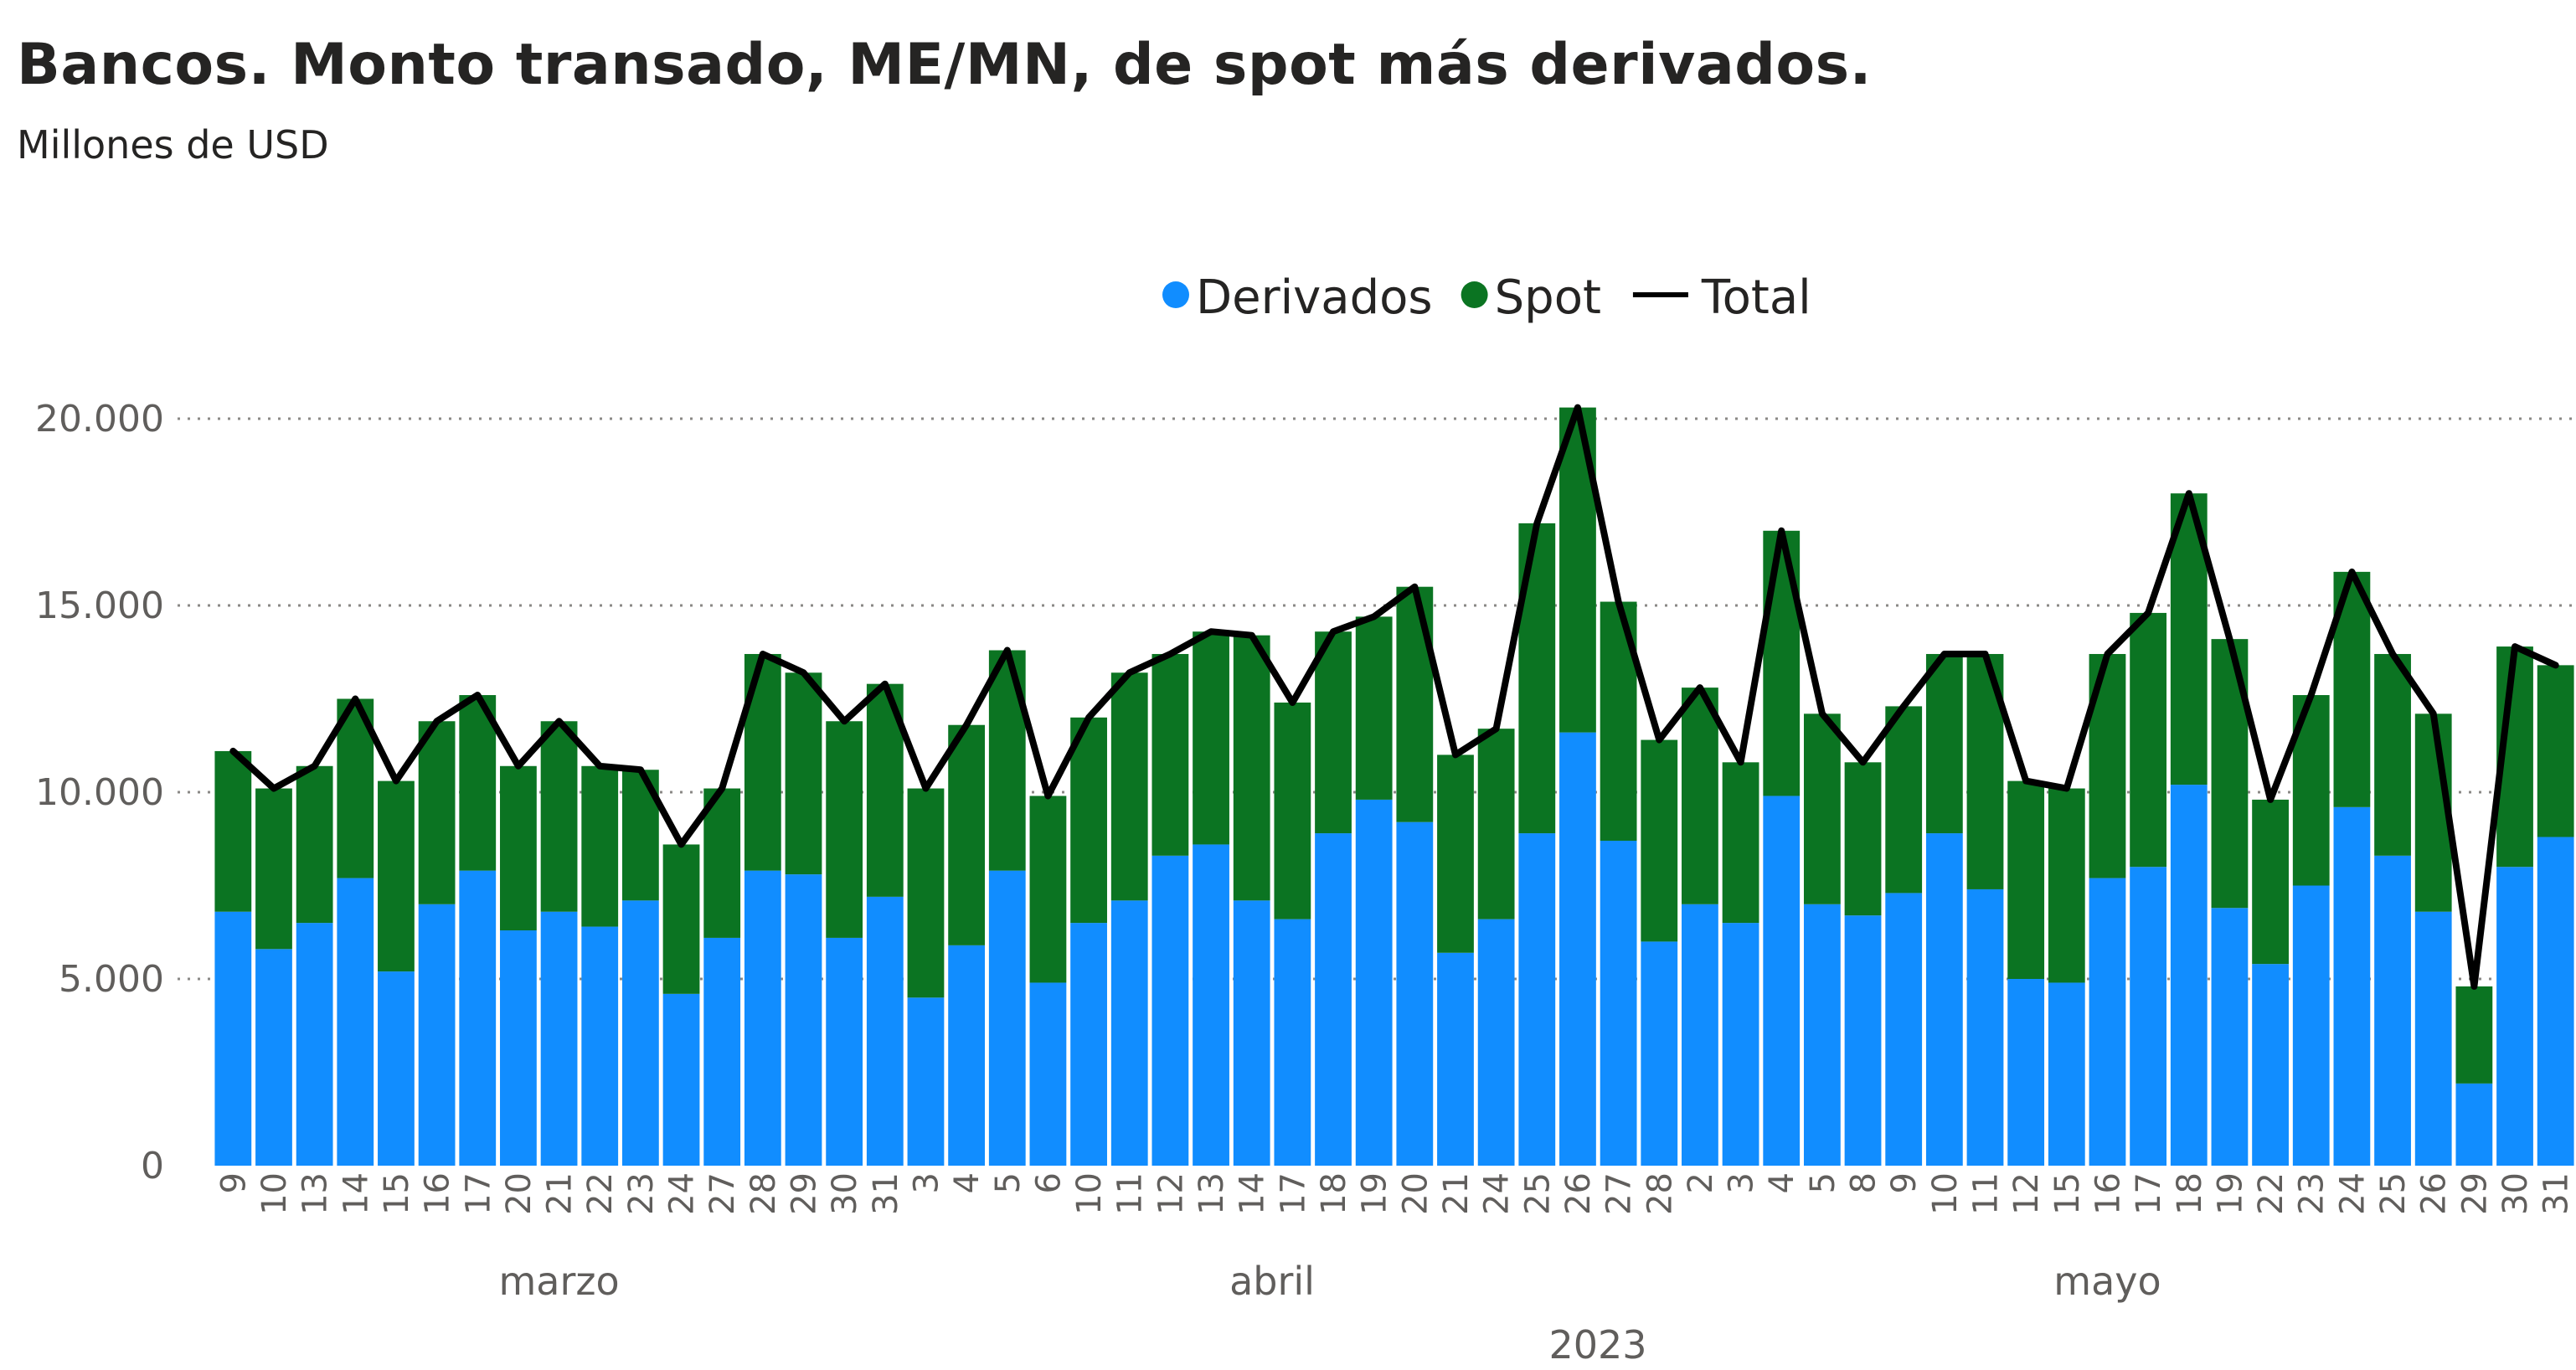 This screenshot has width=2576, height=1370. What do you see at coordinates (1721, 297) in the screenshot?
I see `legend-item-total: Total` at bounding box center [1721, 297].